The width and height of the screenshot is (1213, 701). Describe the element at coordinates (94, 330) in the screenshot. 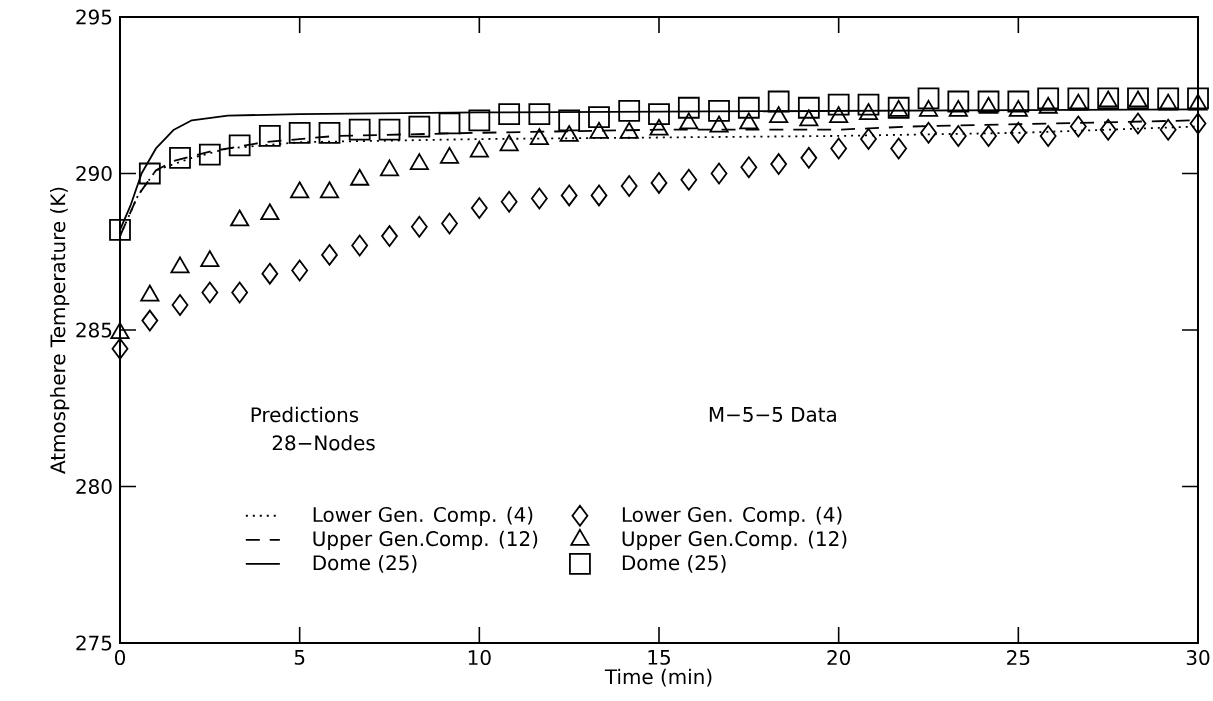

I see `y-tick-label: 285` at that location.